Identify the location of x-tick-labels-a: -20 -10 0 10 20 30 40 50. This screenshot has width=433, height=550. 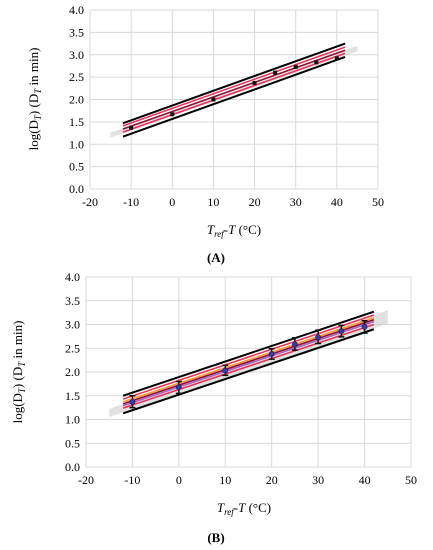
(233, 202).